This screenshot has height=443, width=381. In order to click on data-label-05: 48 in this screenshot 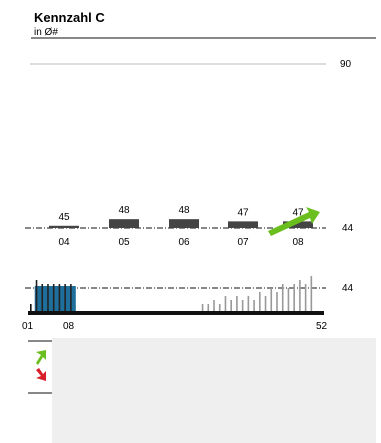, I will do `click(124, 210)`.